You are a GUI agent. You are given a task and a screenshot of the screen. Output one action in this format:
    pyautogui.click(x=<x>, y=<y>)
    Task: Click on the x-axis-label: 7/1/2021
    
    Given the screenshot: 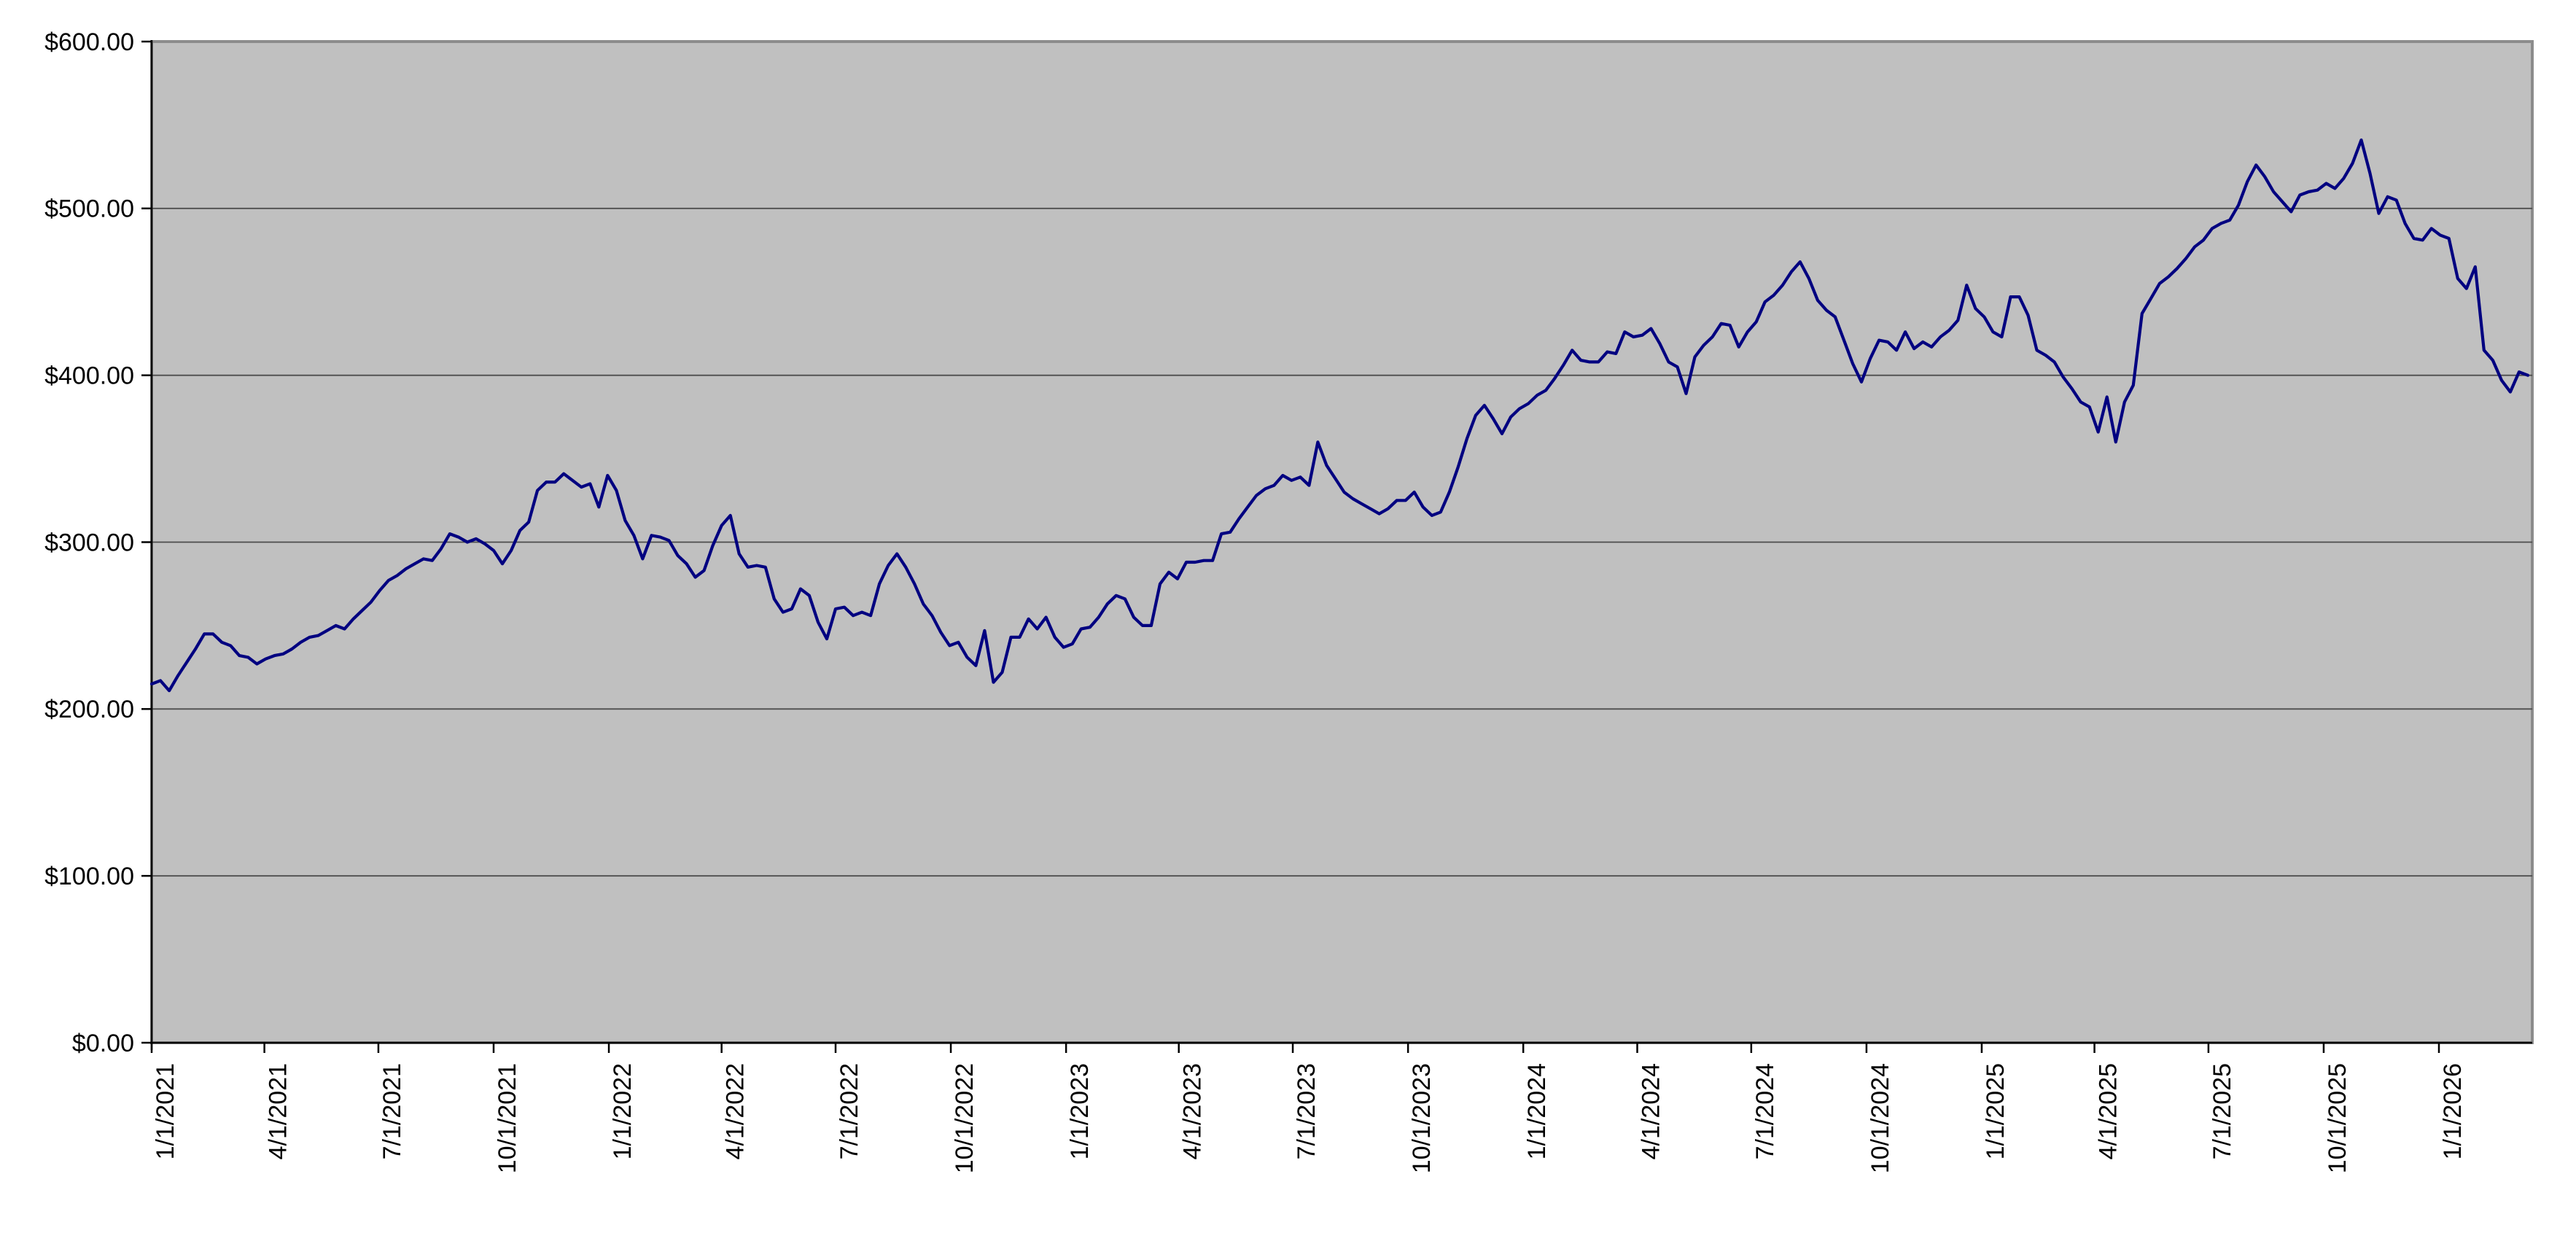 What is the action you would take?
    pyautogui.click(x=392, y=1111)
    